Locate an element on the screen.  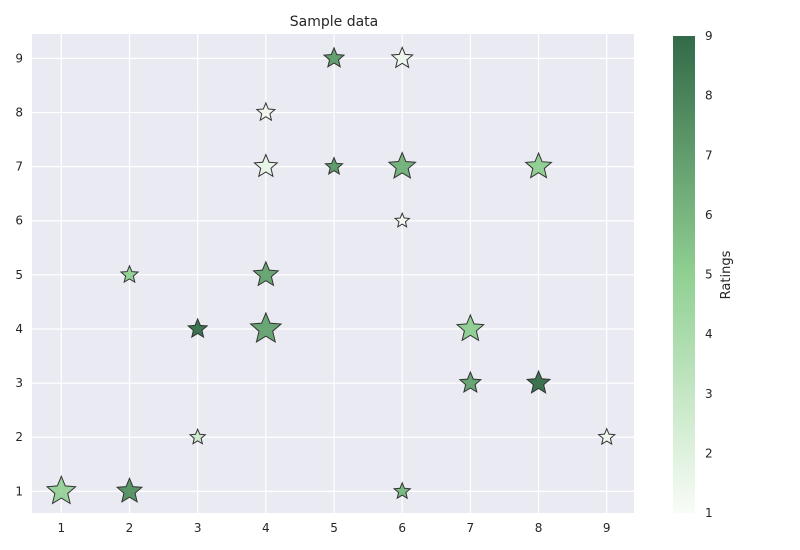
y-tick-label: 4 is located at coordinates (19, 329).